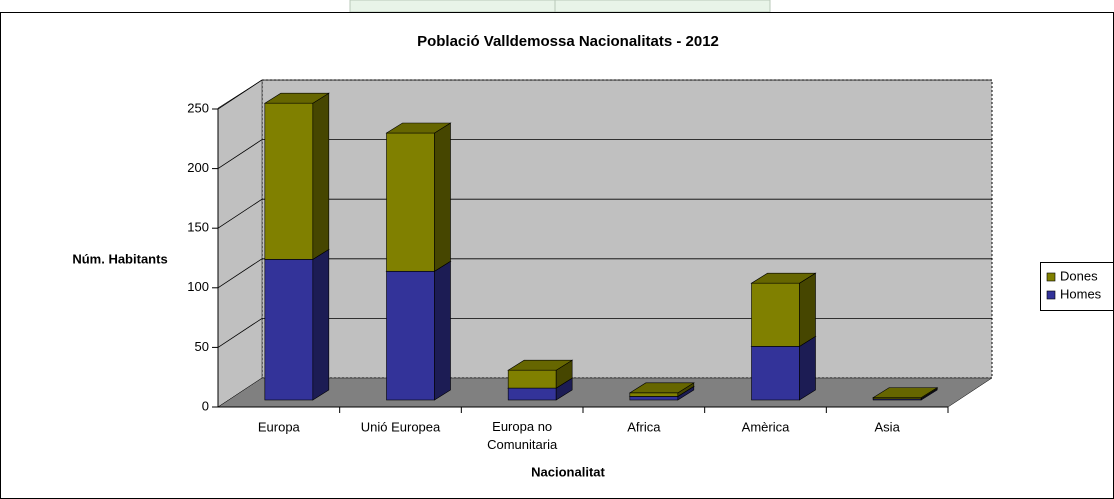 The width and height of the screenshot is (1114, 499). I want to click on x-axis-label: Nacionalitat, so click(568, 471).